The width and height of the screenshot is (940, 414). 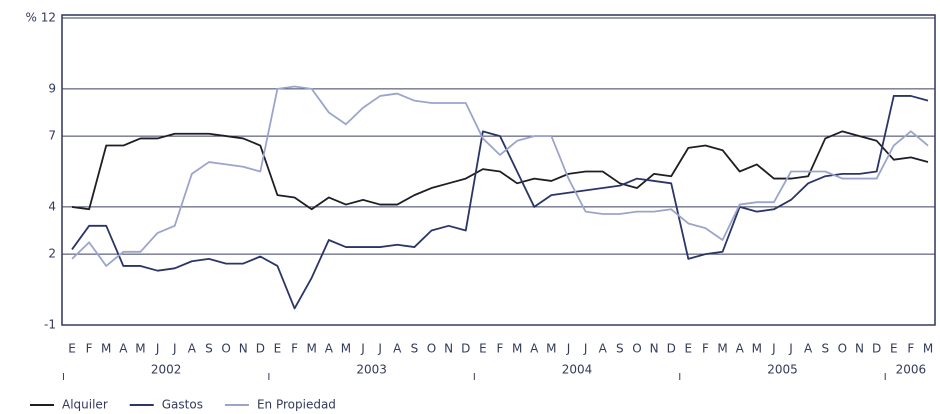 What do you see at coordinates (52, 136) in the screenshot?
I see `y-tick-label: 7` at bounding box center [52, 136].